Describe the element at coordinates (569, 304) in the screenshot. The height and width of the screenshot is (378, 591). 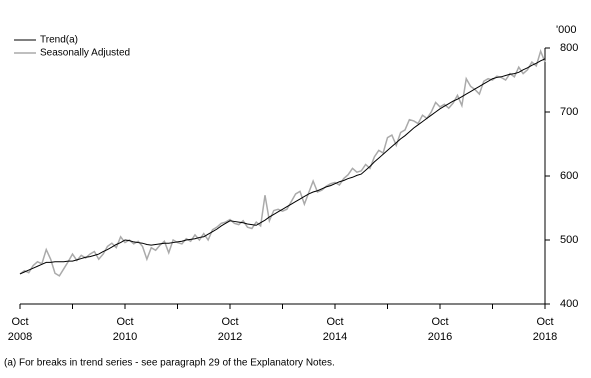
I see `y-tick-label: 400` at that location.